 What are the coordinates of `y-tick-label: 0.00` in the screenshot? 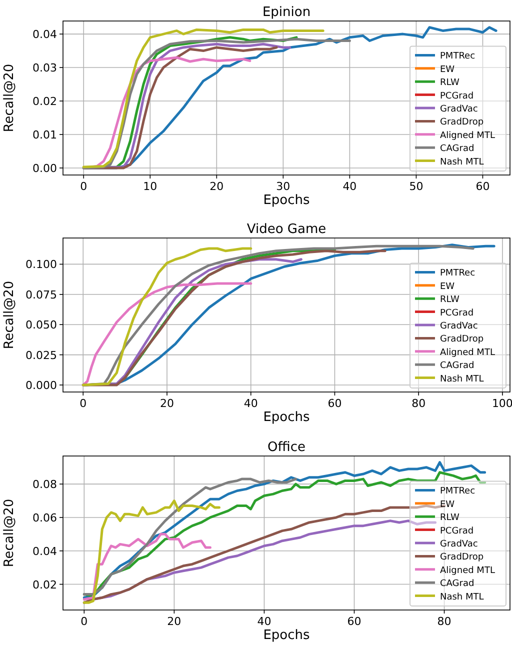 It's located at (44, 168).